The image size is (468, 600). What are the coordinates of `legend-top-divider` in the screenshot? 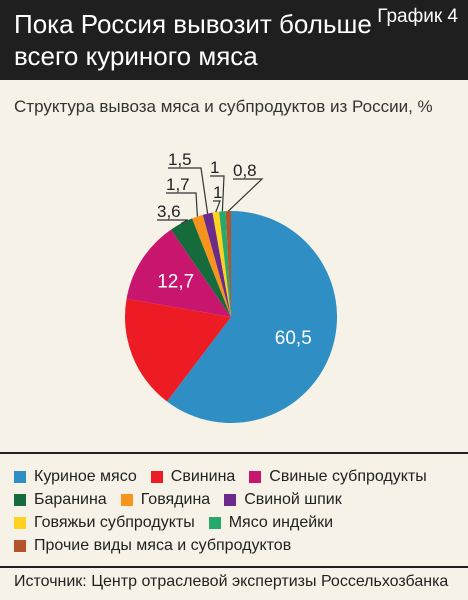 It's located at (234, 453).